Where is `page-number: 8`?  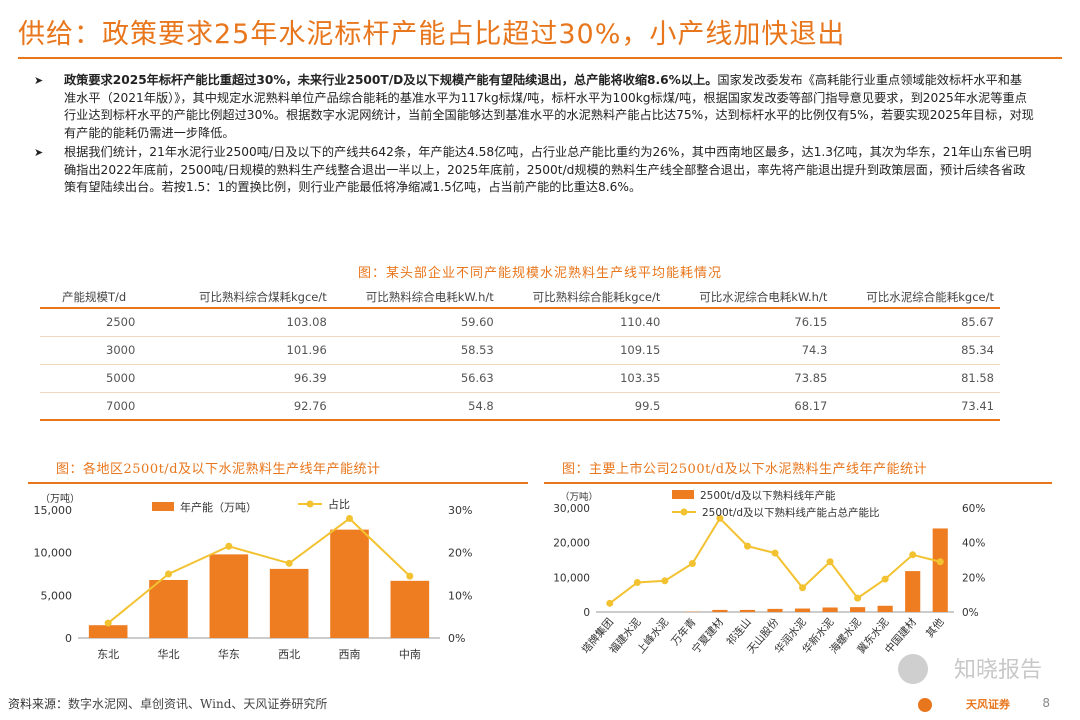 page-number: 8 is located at coordinates (1046, 703).